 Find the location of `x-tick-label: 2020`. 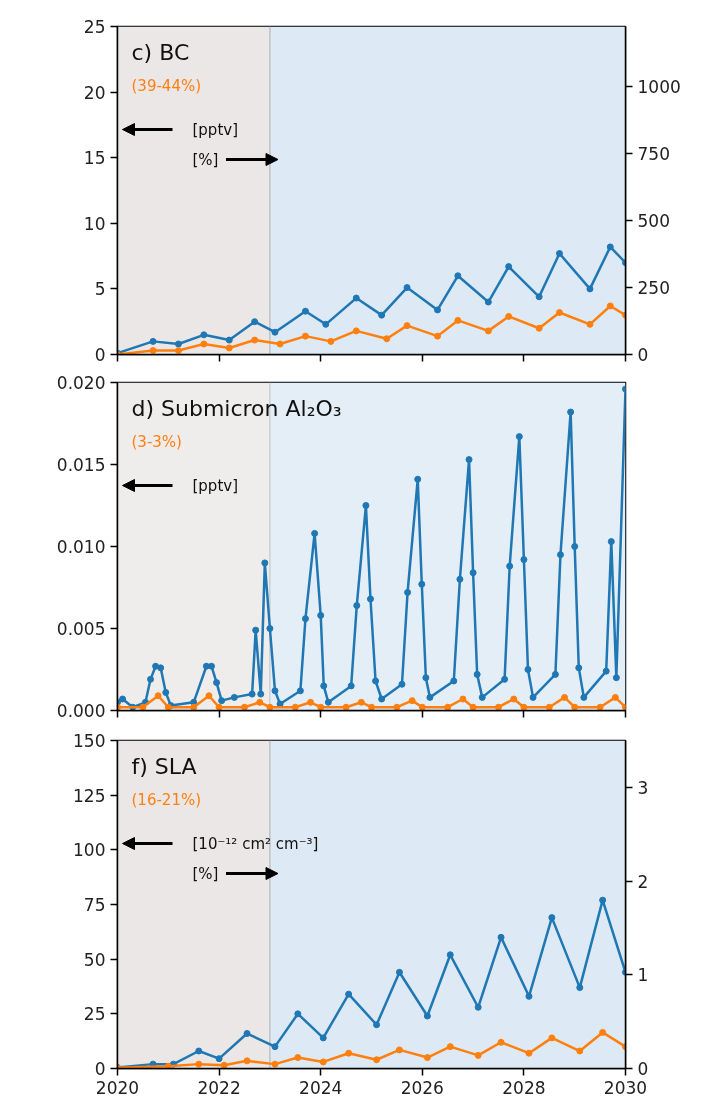

x-tick-label: 2020 is located at coordinates (117, 1087).